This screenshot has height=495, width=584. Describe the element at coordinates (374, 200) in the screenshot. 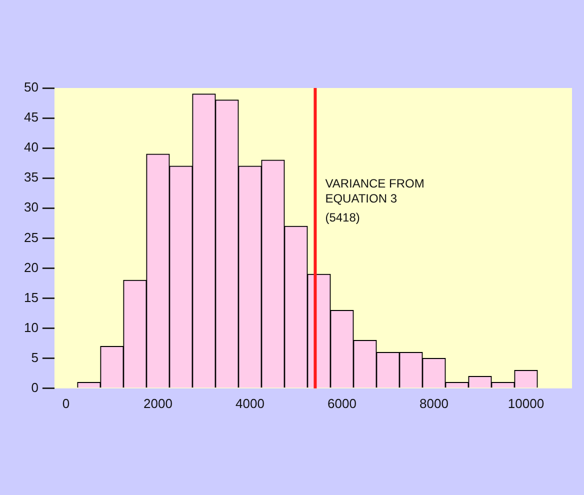

I see `ref-line-label: VARIANCE FROM EQUATION 3 (5418)` at that location.